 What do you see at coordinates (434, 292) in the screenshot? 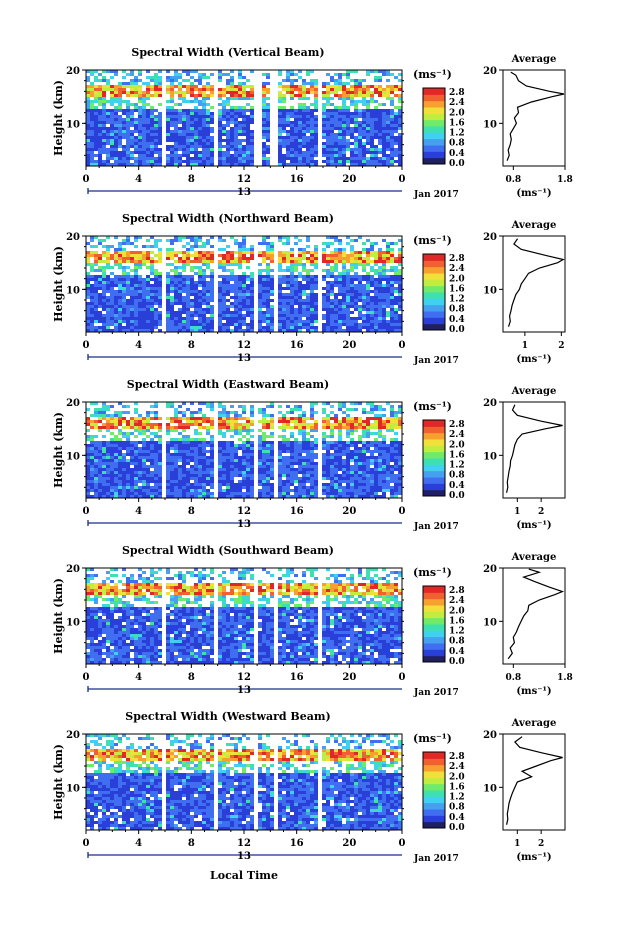
I see `colorbar-frame` at bounding box center [434, 292].